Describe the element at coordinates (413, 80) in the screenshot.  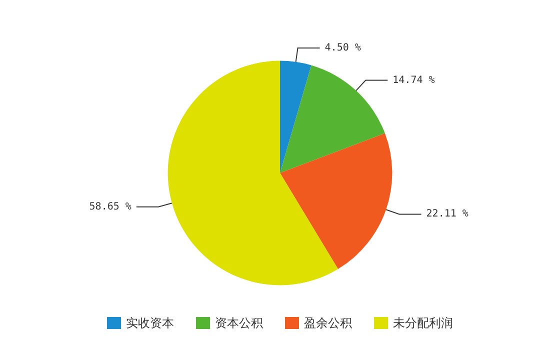
I see `data-label: 14.74 %` at that location.